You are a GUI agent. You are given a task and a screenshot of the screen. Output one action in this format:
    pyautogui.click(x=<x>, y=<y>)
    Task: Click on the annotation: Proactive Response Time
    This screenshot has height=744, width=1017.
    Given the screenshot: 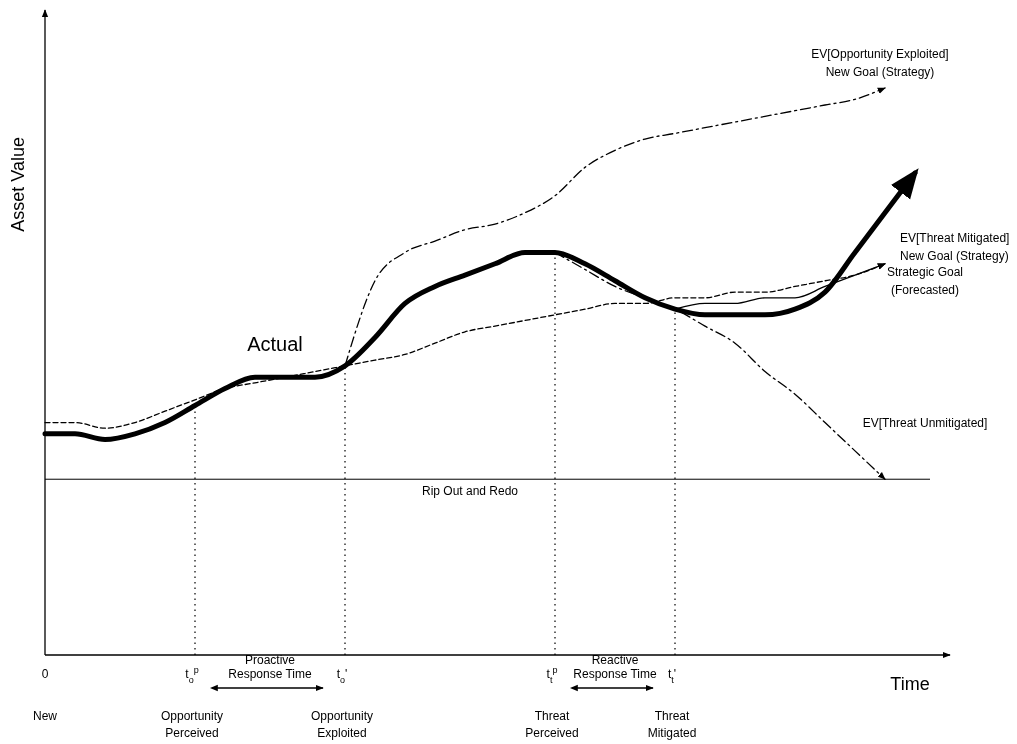 What is the action you would take?
    pyautogui.click(x=270, y=667)
    